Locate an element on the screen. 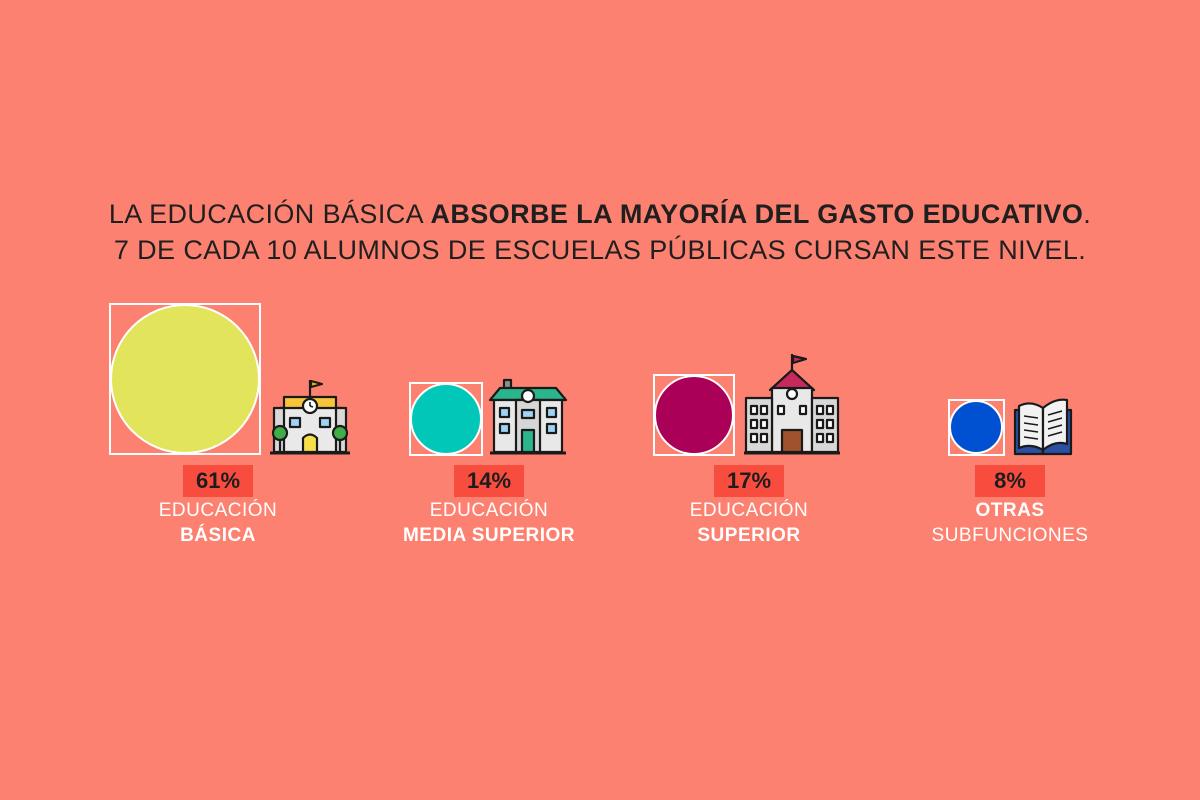 The image size is (1200, 800). label-line-2-superior: SUPERIOR is located at coordinates (749, 535).